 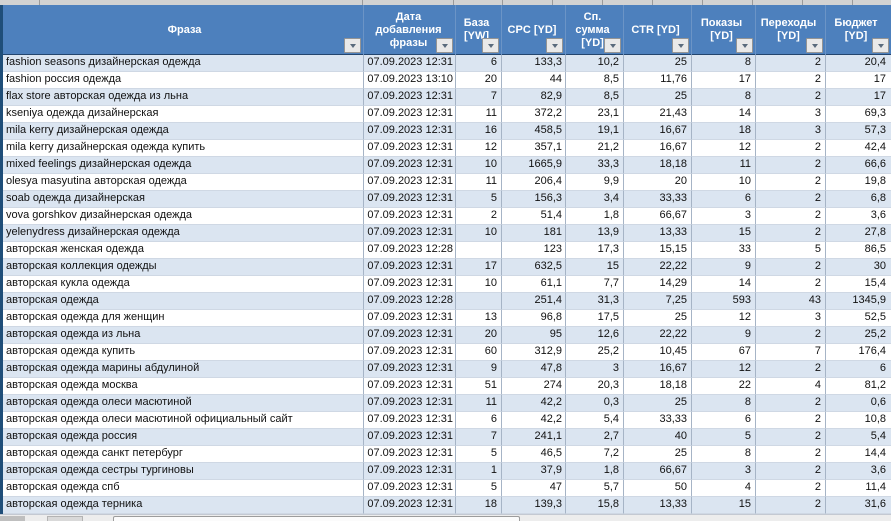 What do you see at coordinates (595, 267) in the screenshot?
I see `cell-avg: 15` at bounding box center [595, 267].